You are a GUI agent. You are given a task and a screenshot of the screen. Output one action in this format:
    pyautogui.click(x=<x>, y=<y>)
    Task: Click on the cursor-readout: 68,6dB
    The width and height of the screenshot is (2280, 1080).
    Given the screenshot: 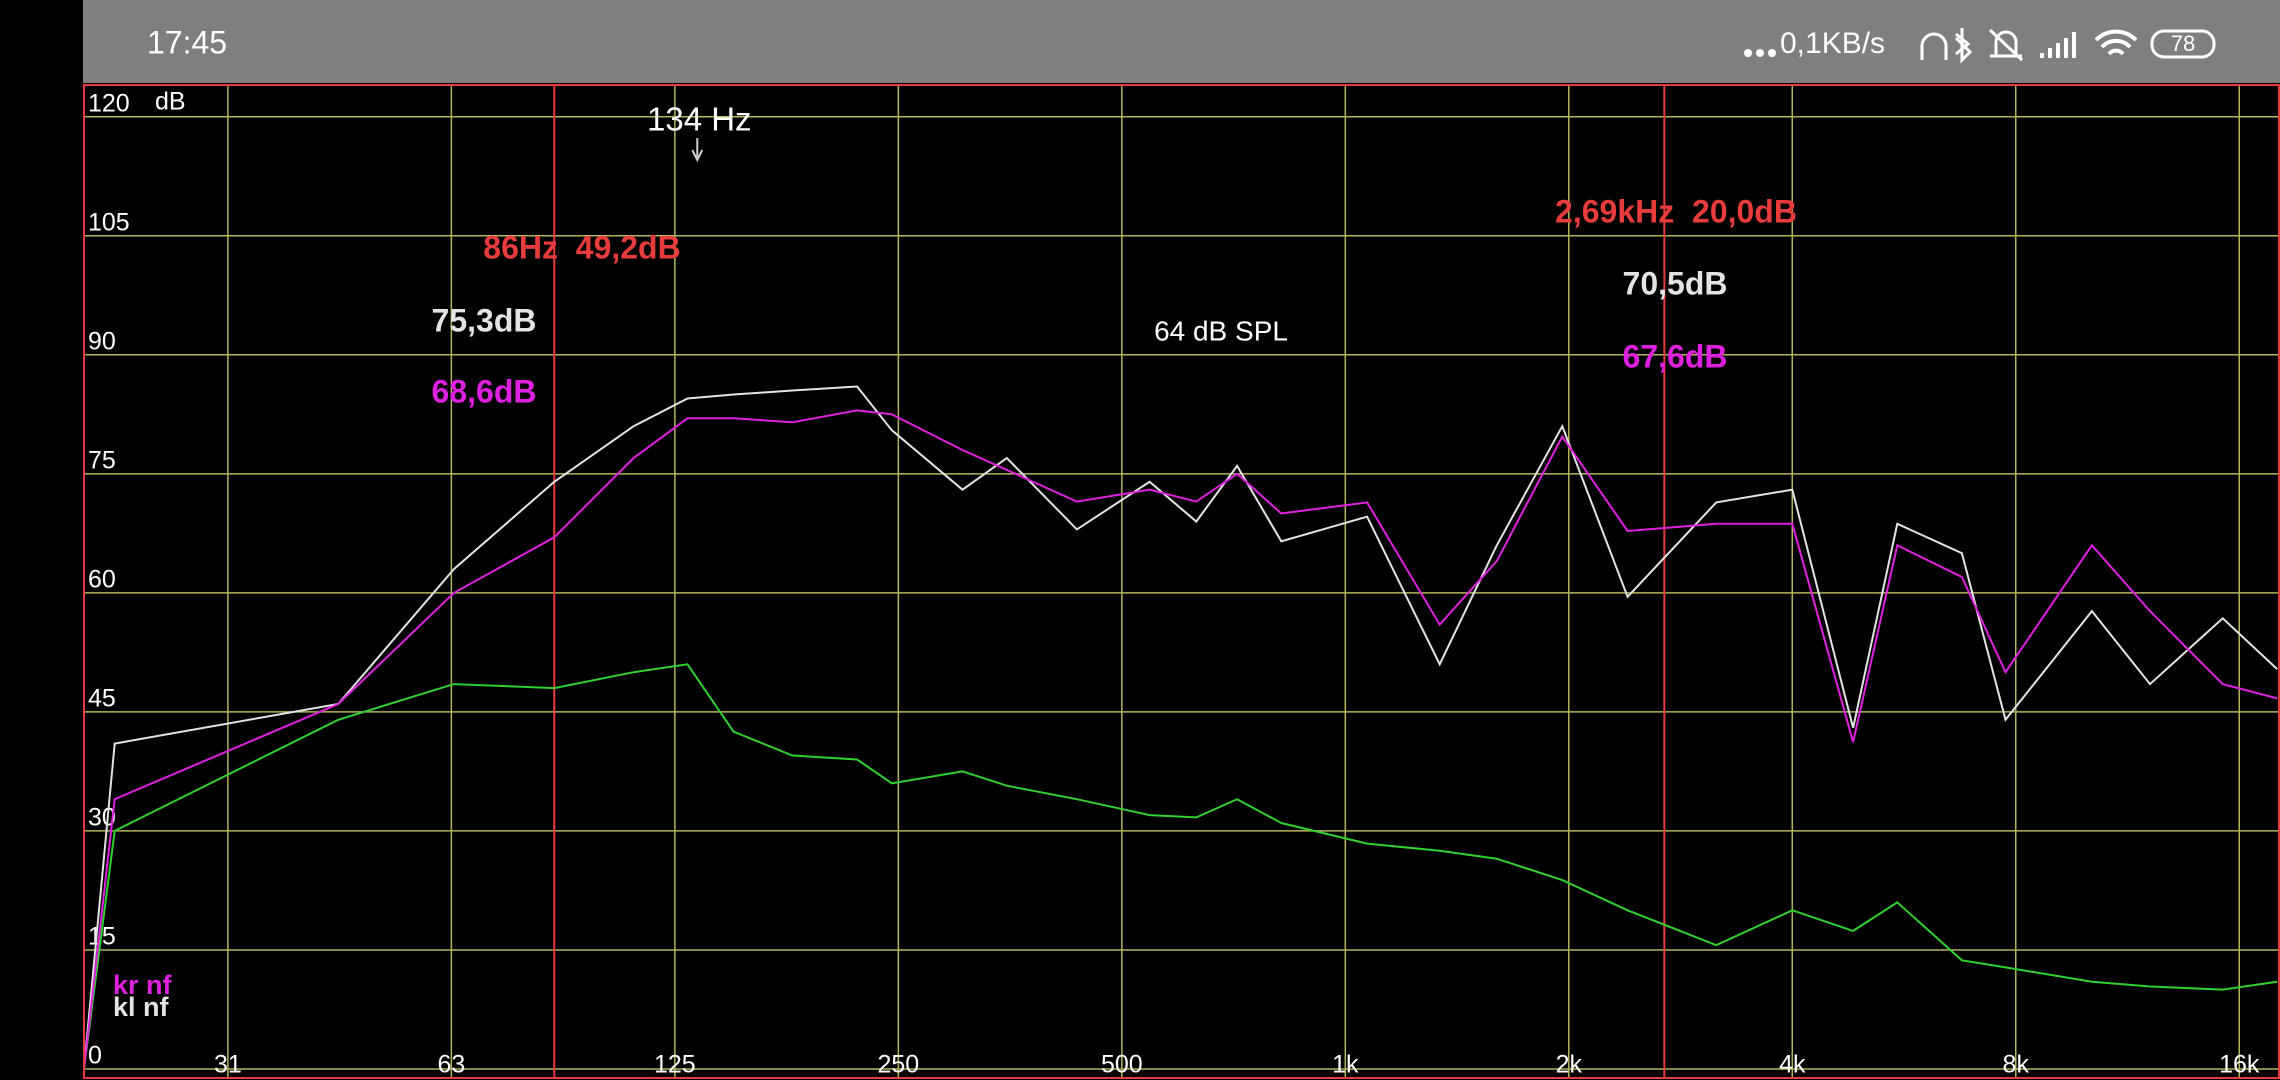 What is the action you would take?
    pyautogui.click(x=484, y=391)
    